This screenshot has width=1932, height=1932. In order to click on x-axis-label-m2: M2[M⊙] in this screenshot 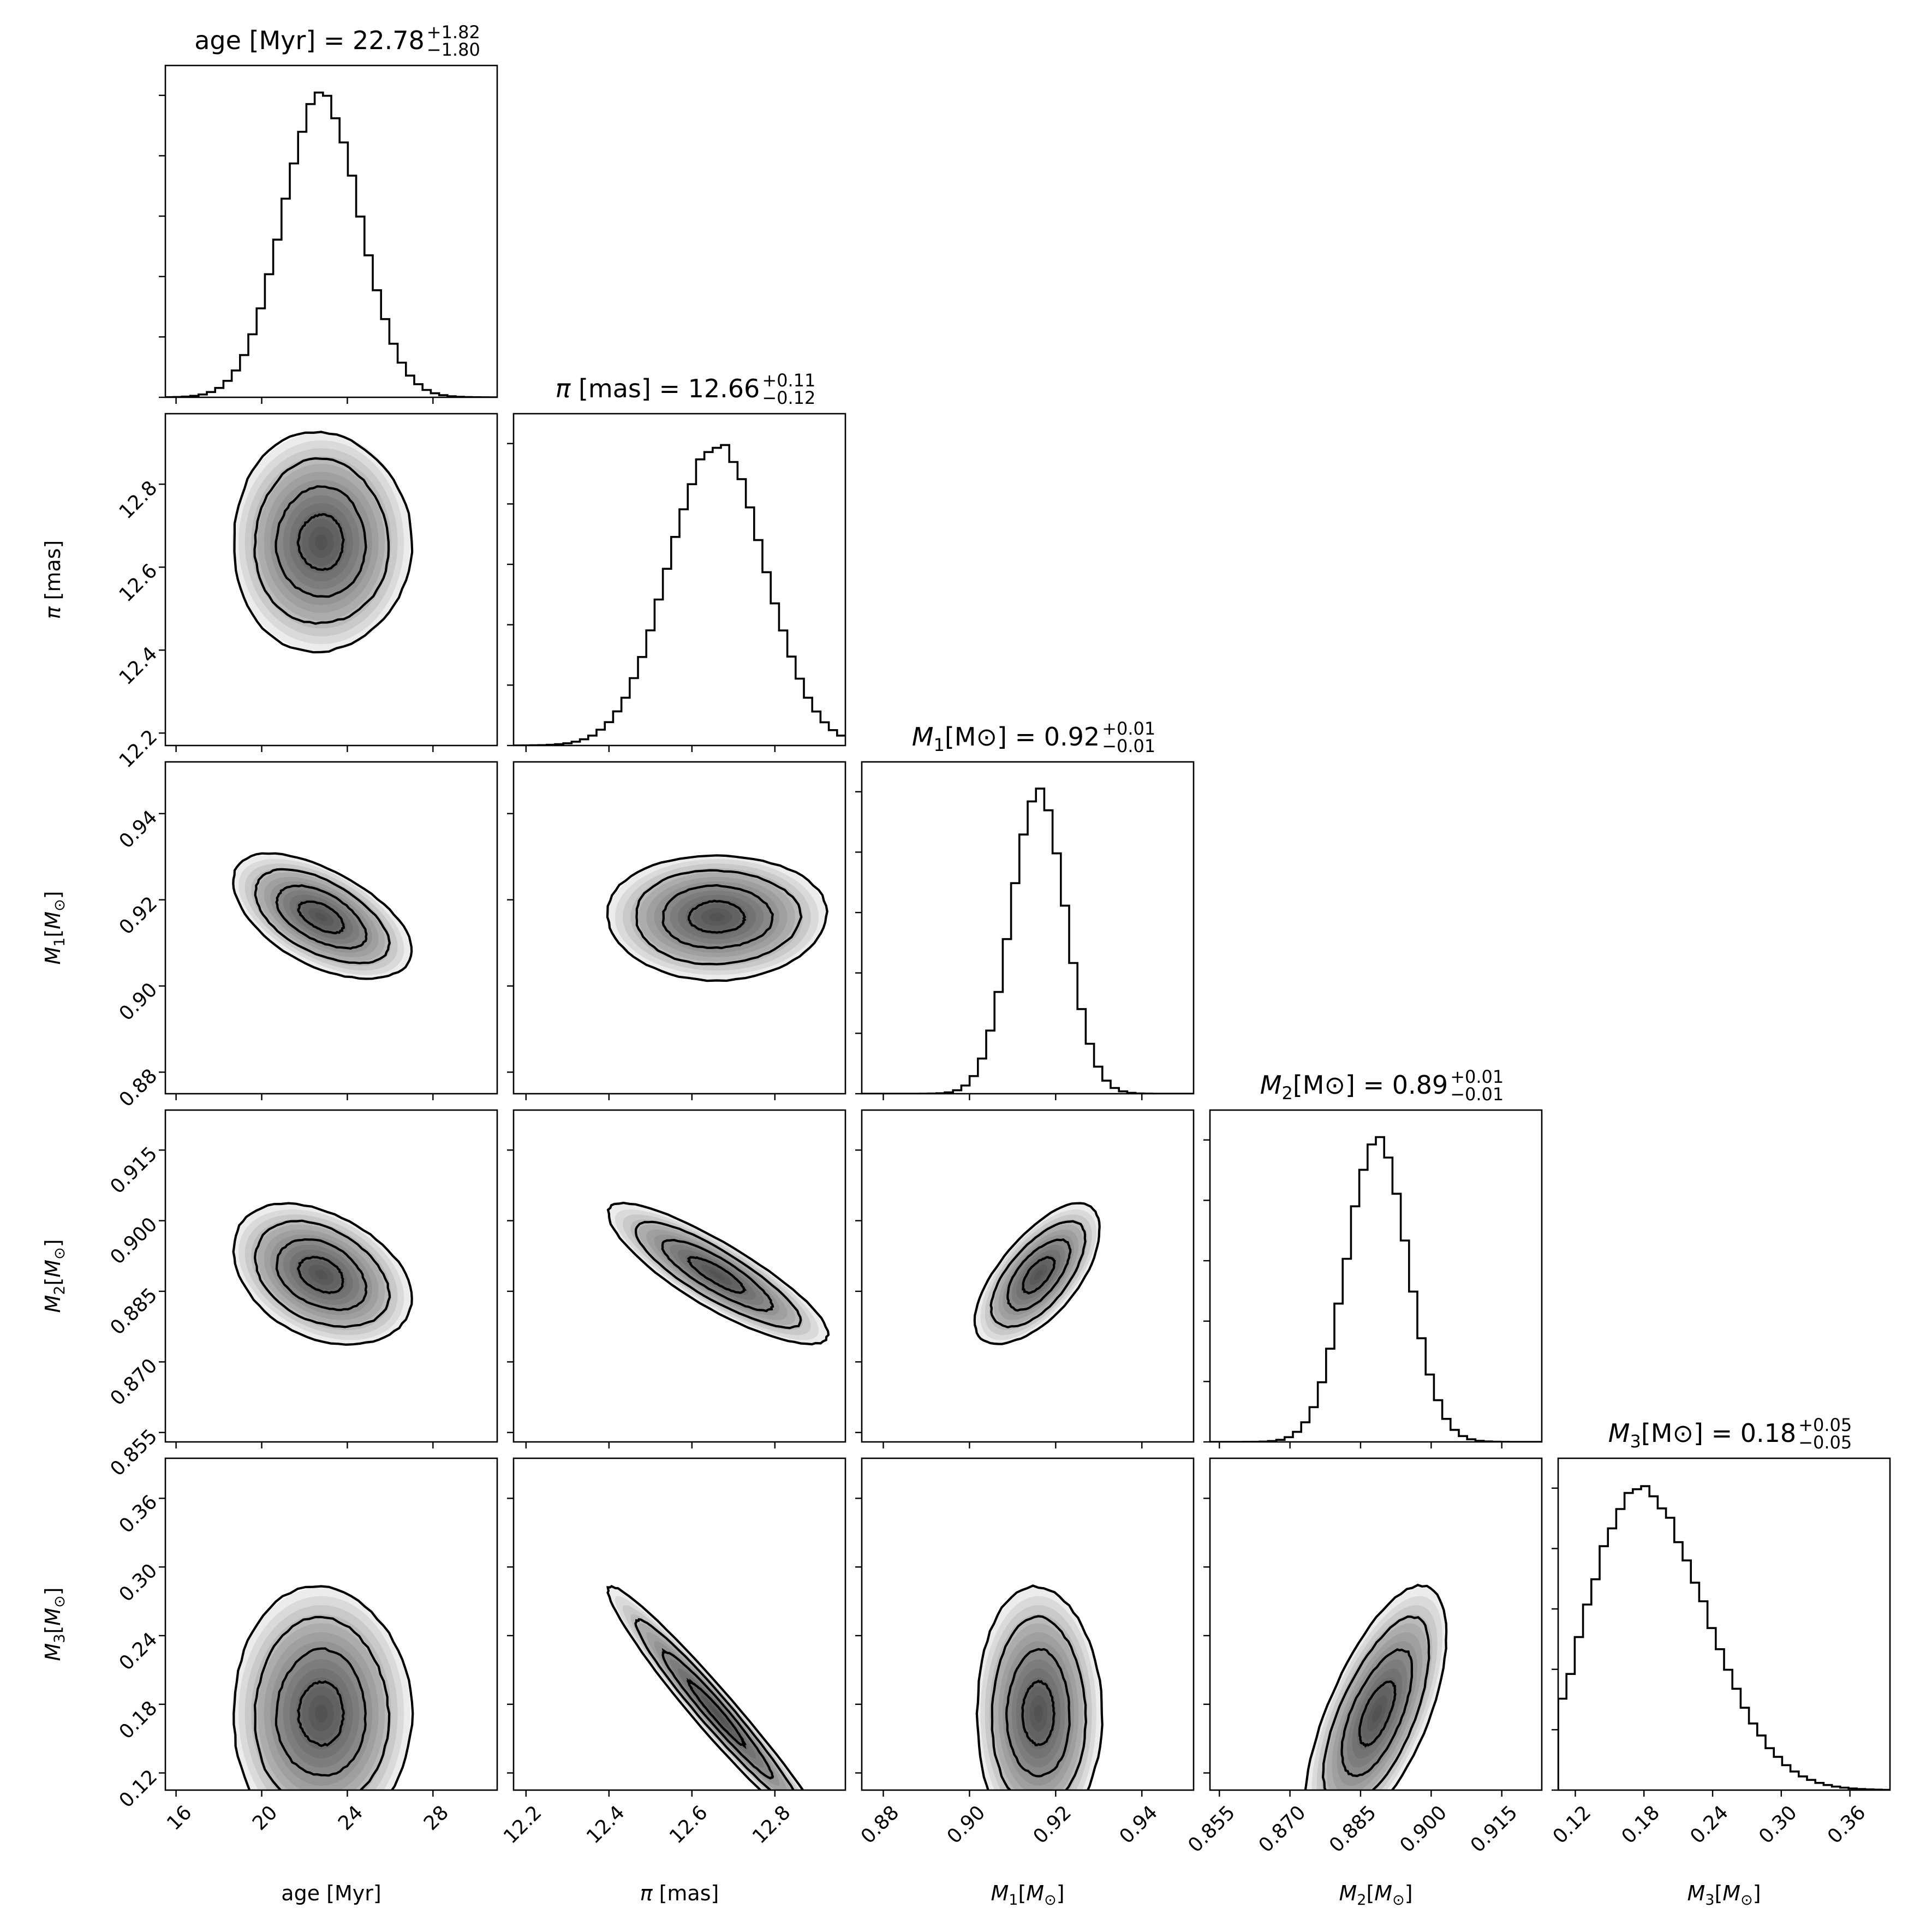, I will do `click(1375, 1895)`.